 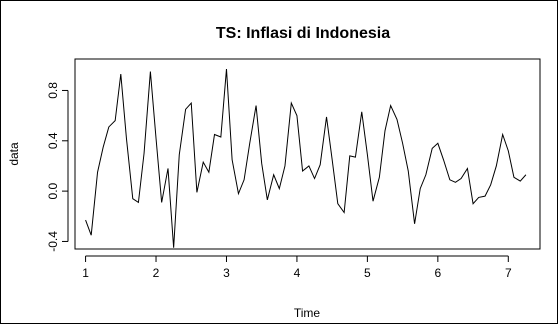 I want to click on x-tick-label: 1, so click(x=85, y=273).